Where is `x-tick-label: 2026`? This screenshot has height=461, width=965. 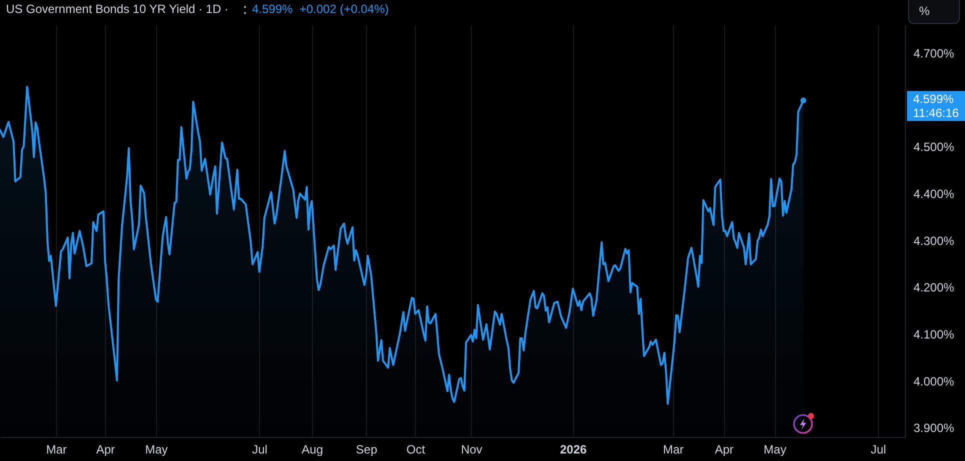 x-tick-label: 2026 is located at coordinates (573, 449).